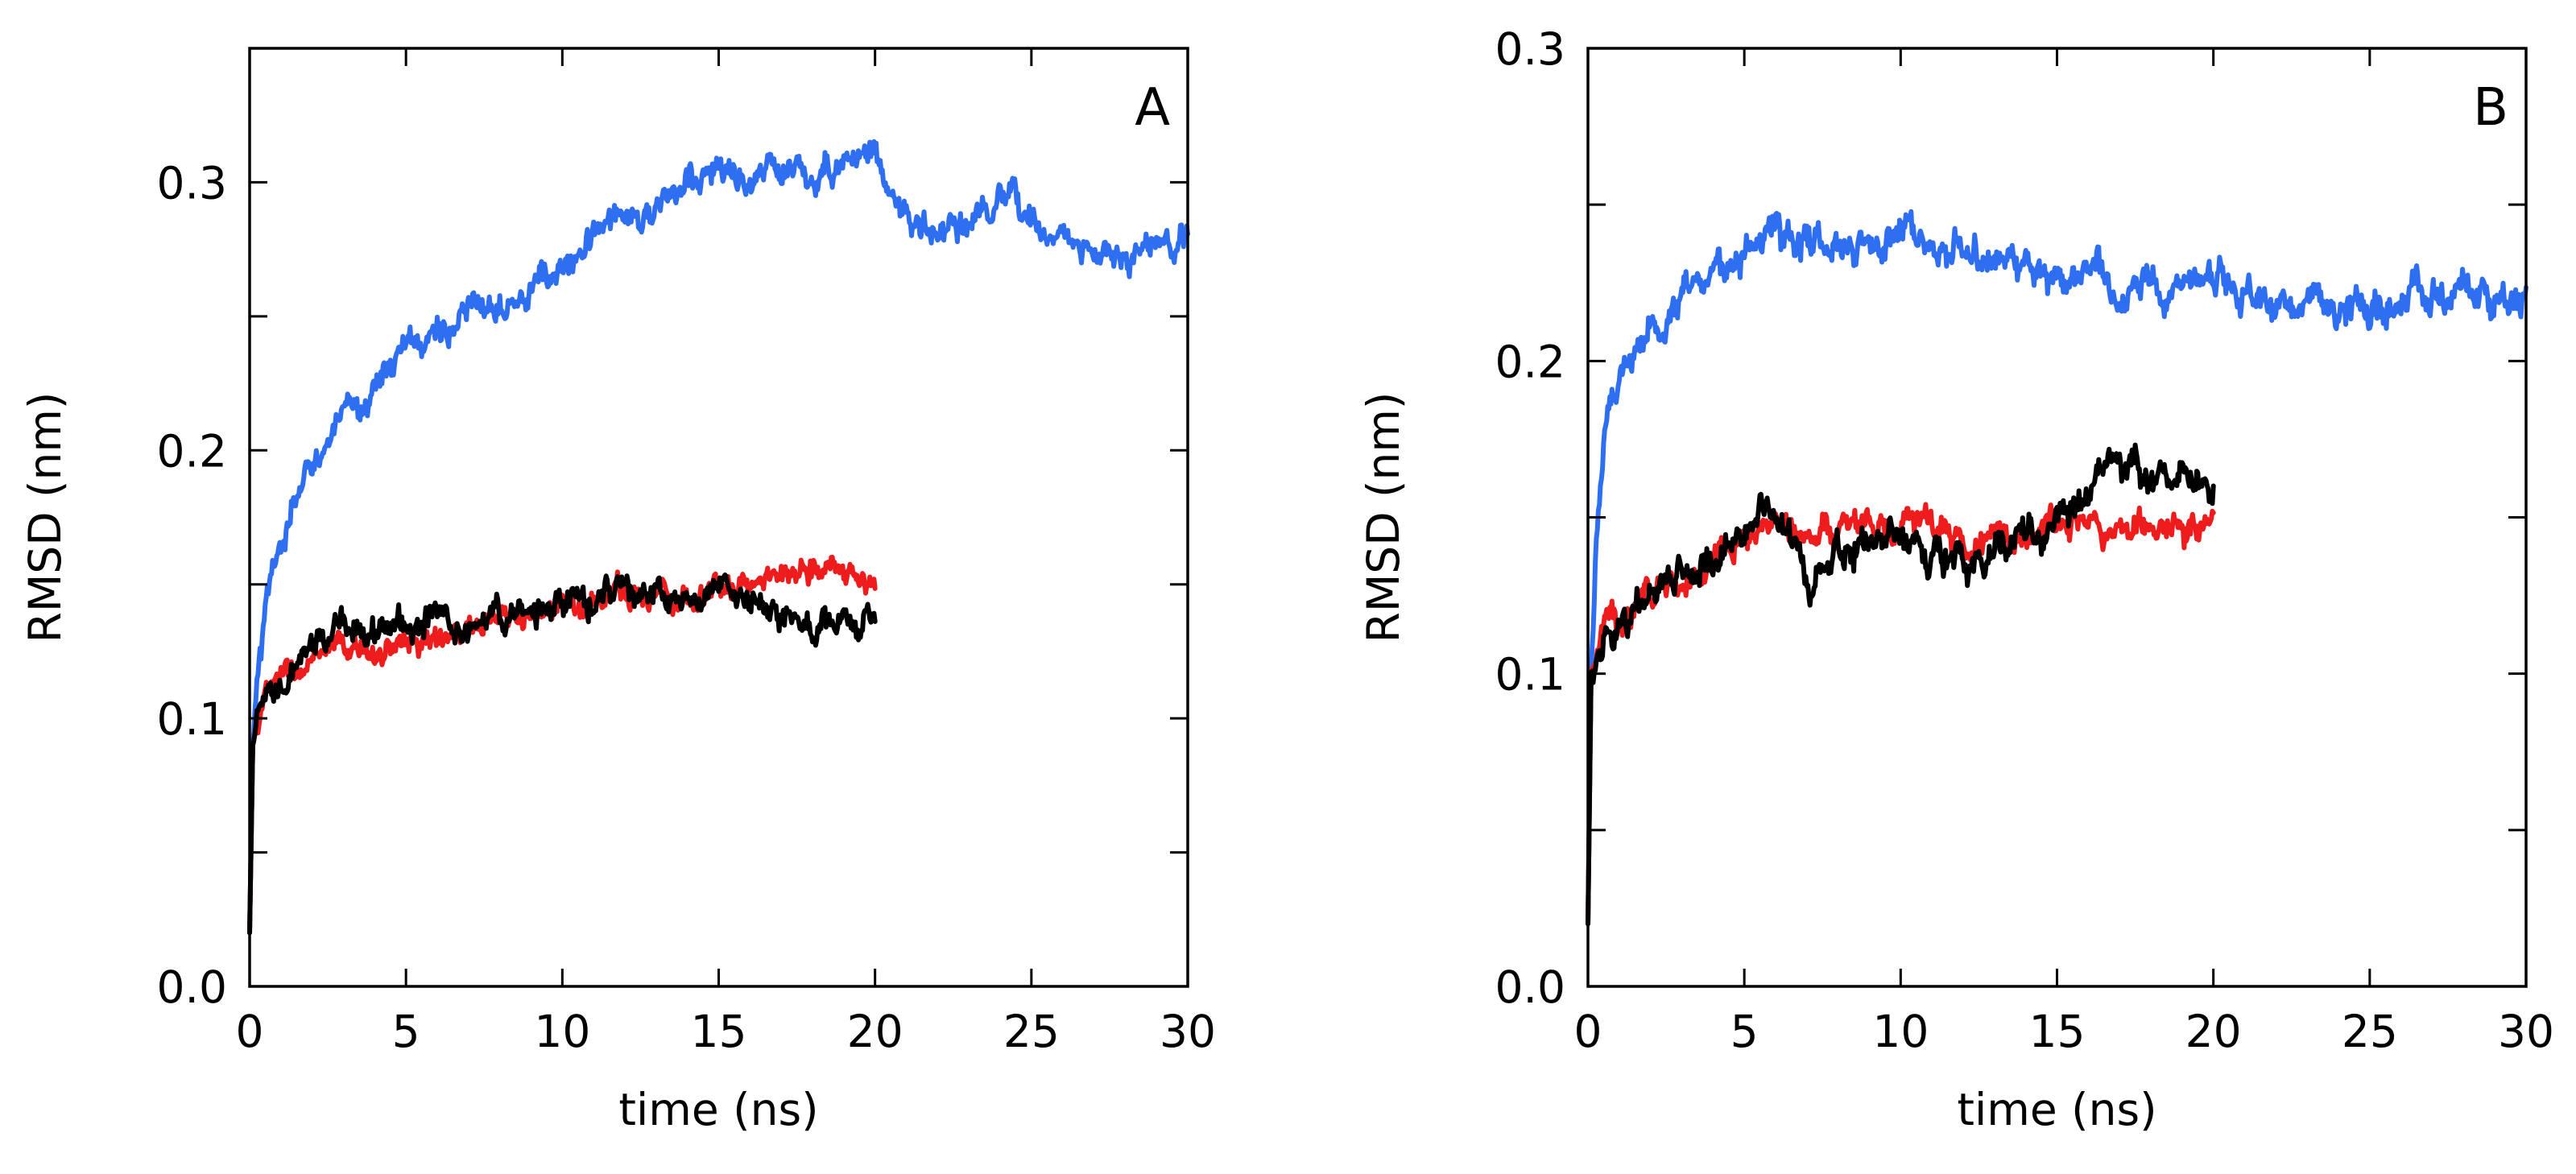 The width and height of the screenshot is (2576, 1174). Describe the element at coordinates (1530, 49) in the screenshot. I see `panel-b-ytick-label: 0.3` at that location.